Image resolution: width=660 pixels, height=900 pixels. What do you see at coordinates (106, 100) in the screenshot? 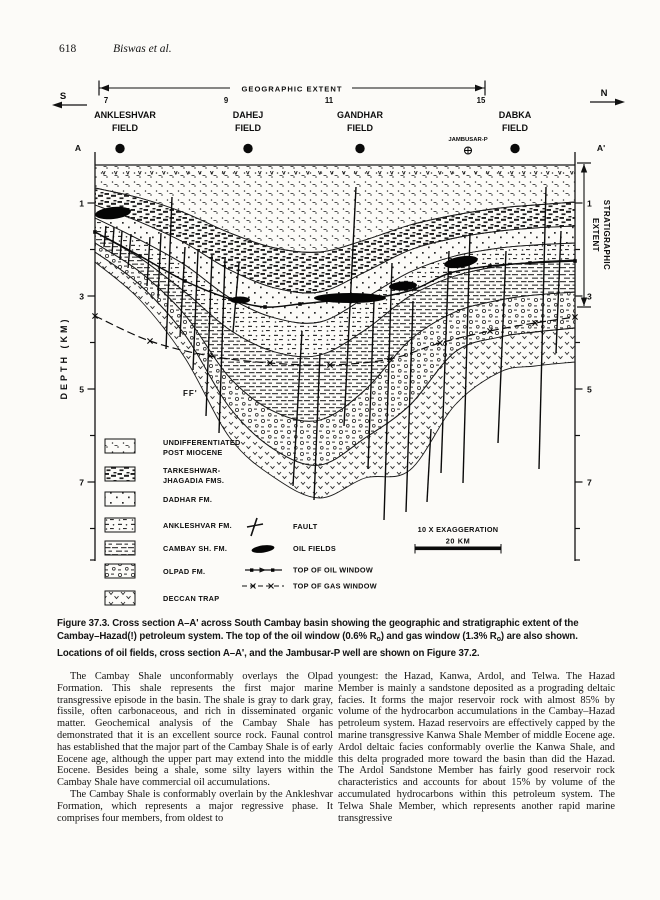
I see `field-number-ankleshvar: 7` at bounding box center [106, 100].